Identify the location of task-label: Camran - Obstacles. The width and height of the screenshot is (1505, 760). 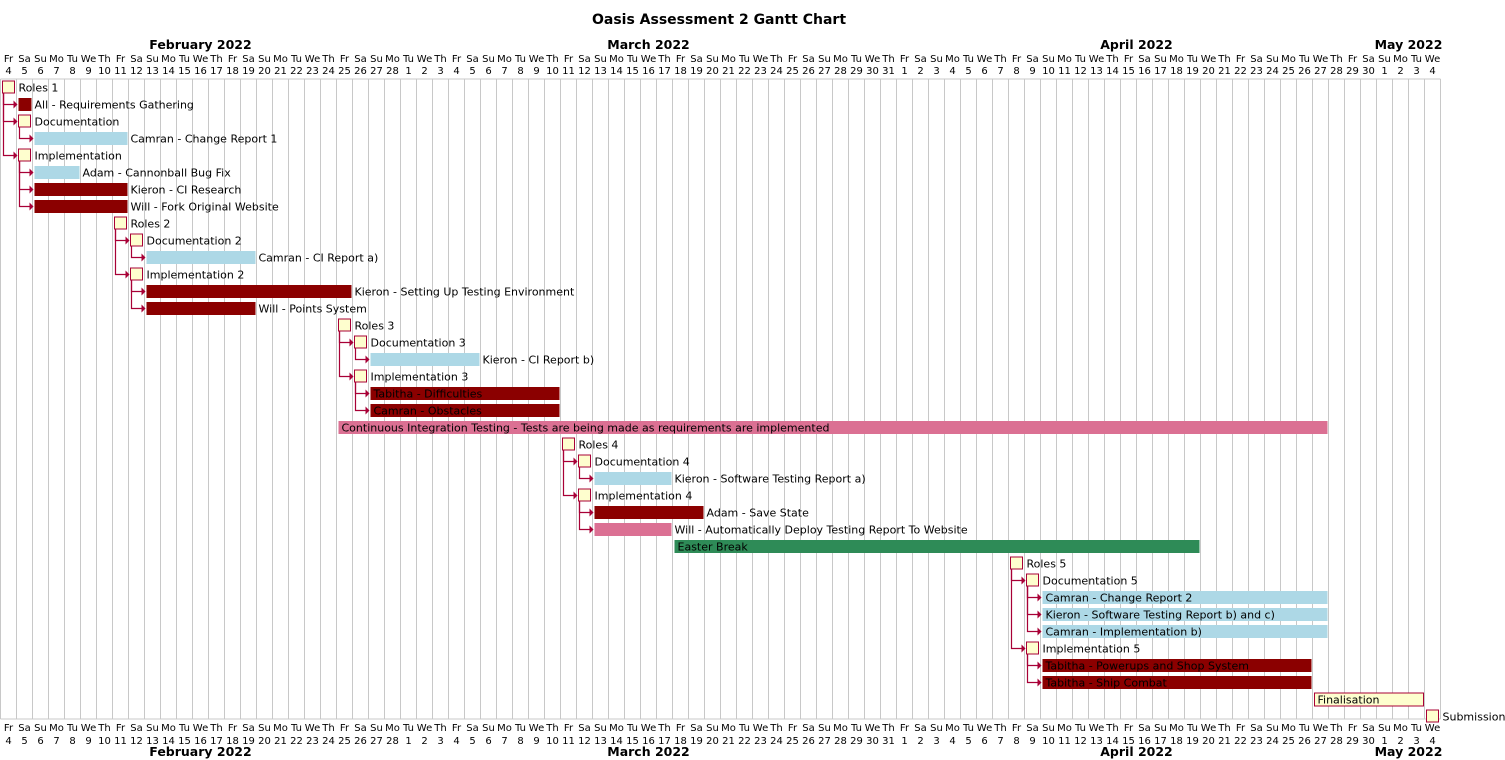
(428, 411).